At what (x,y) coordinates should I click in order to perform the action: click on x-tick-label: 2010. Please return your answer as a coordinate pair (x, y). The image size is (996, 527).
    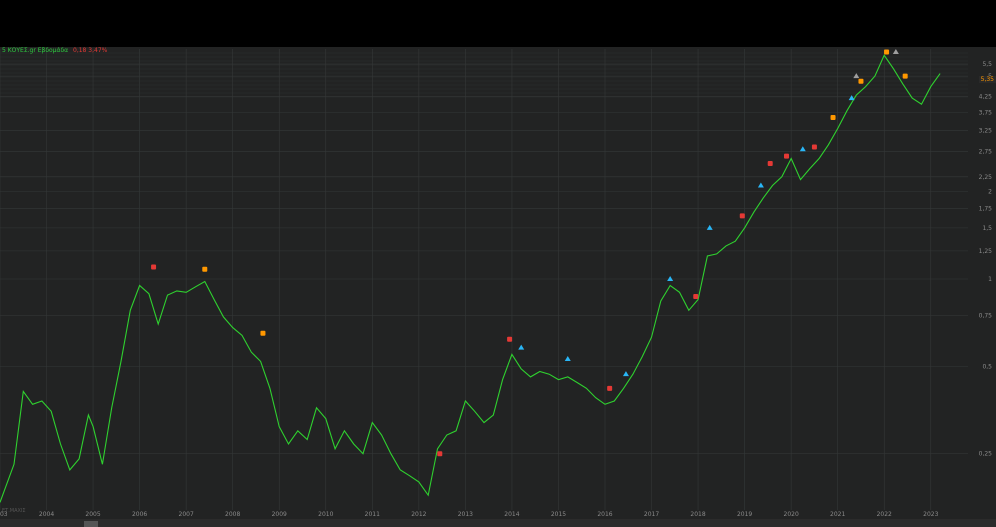
    Looking at the image, I should click on (325, 514).